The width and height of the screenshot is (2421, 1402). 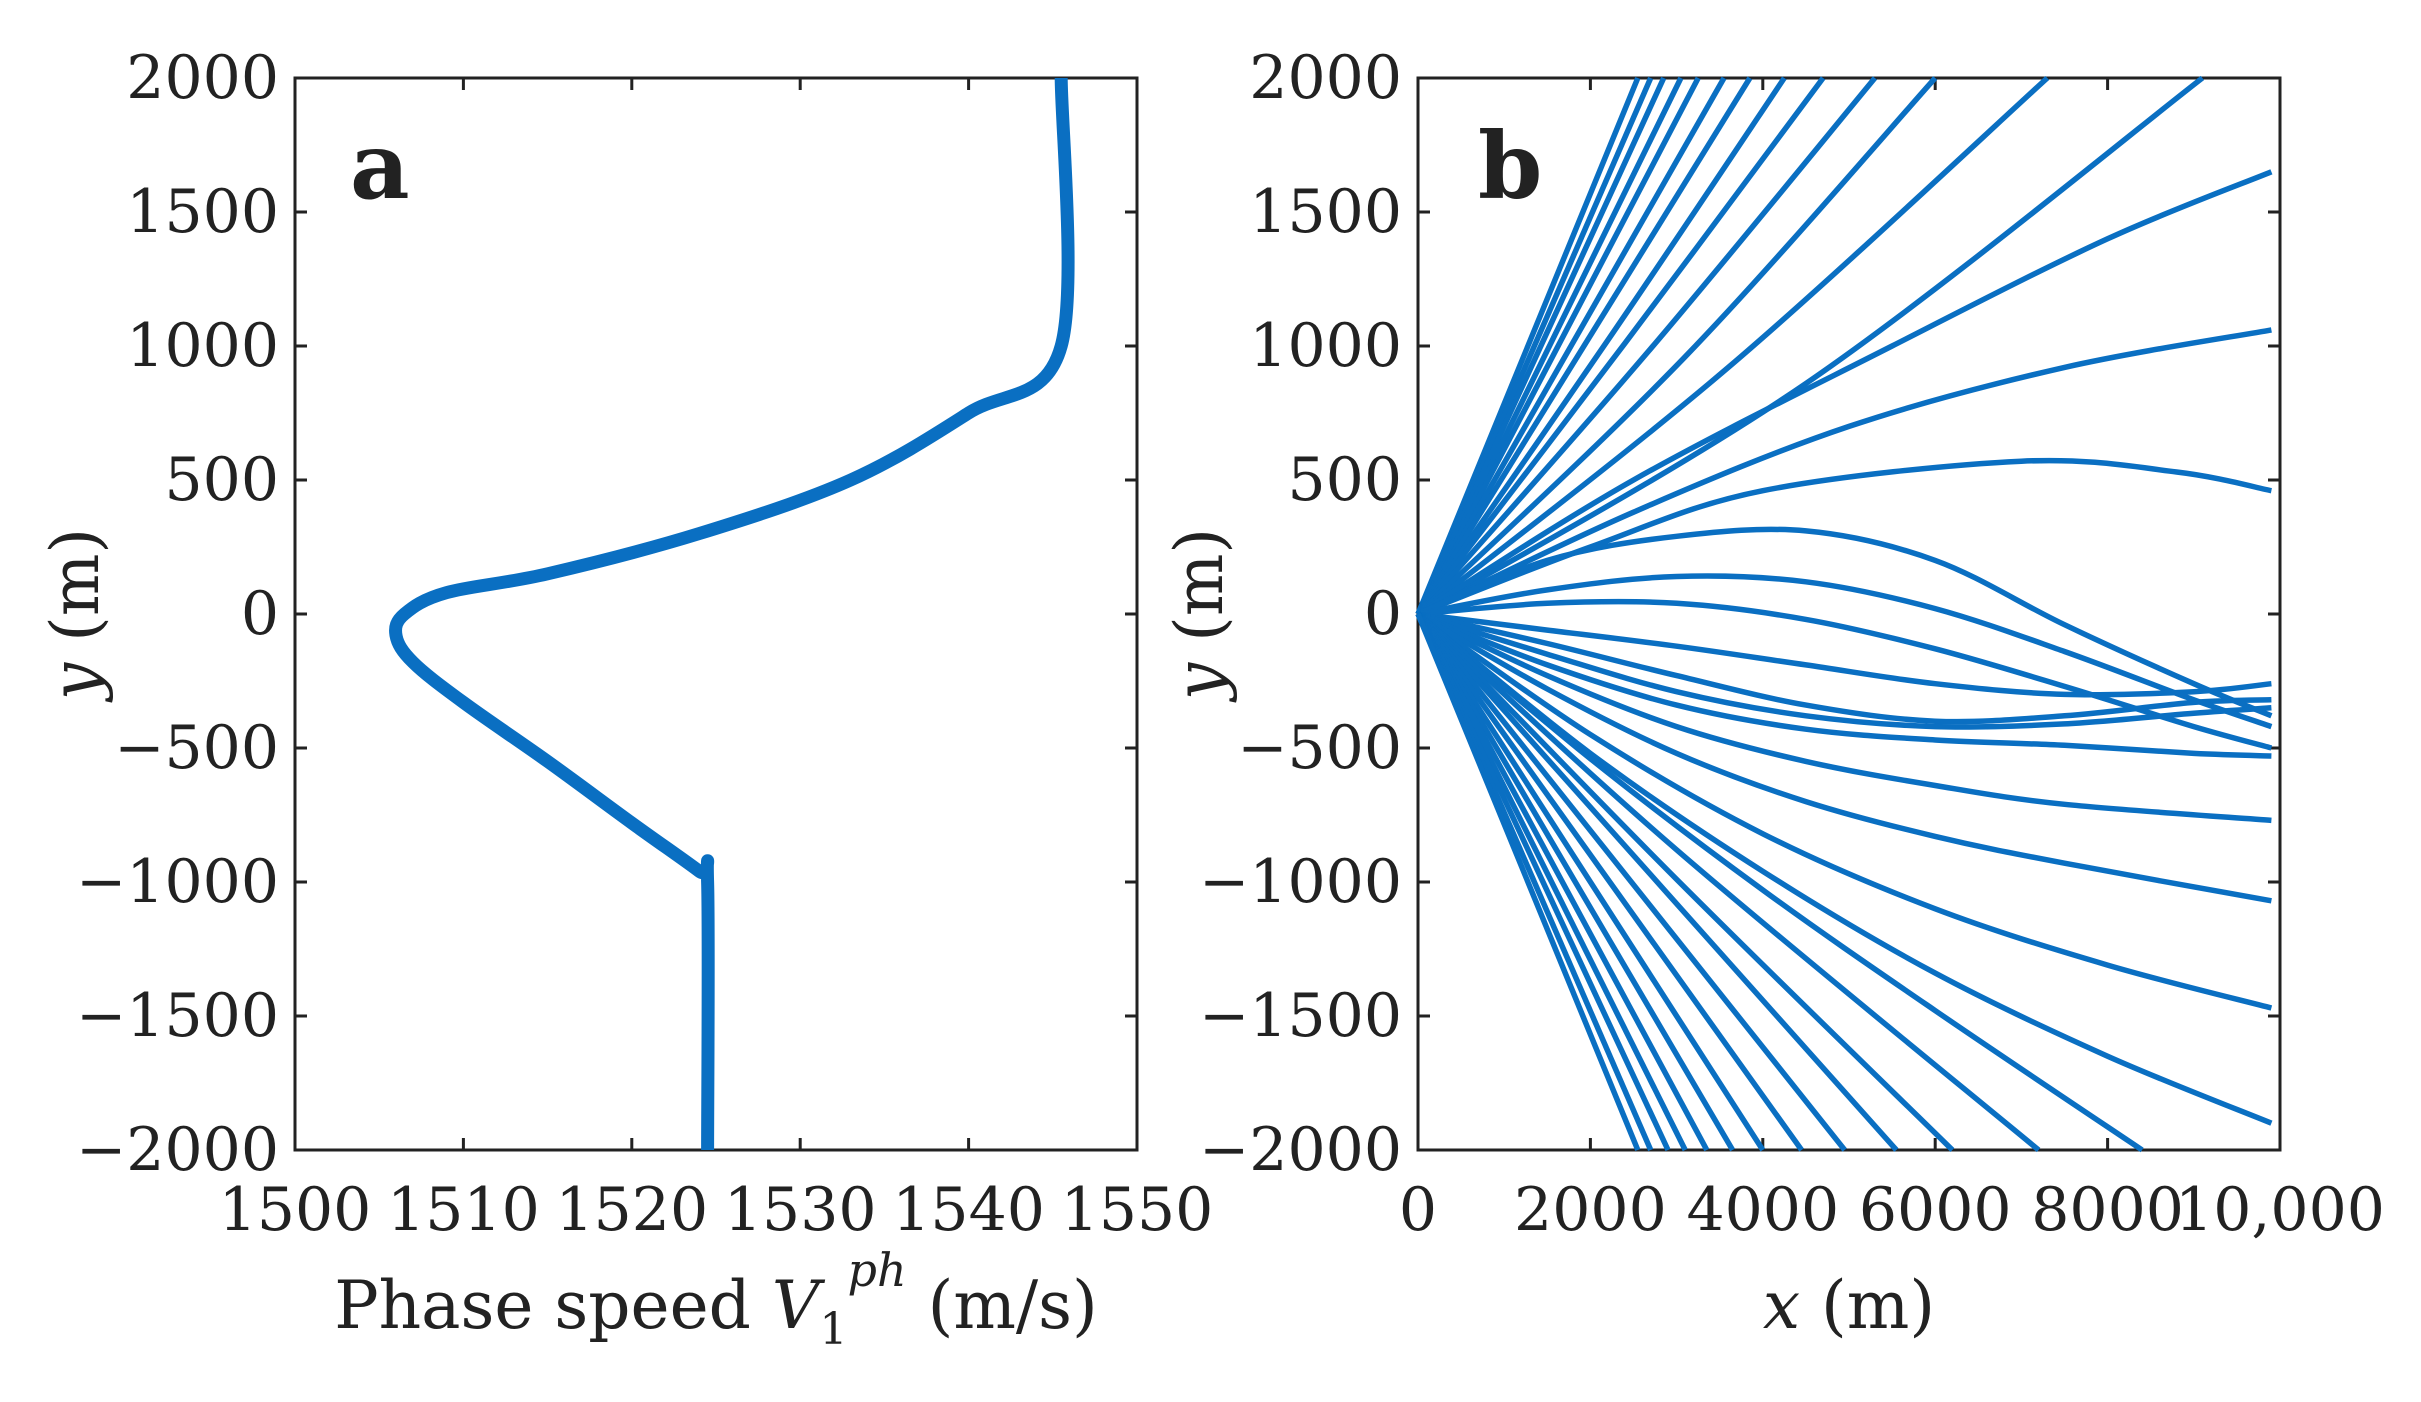 What do you see at coordinates (1300, 1016) in the screenshot?
I see `panel-b-y-tick-label: −1500` at bounding box center [1300, 1016].